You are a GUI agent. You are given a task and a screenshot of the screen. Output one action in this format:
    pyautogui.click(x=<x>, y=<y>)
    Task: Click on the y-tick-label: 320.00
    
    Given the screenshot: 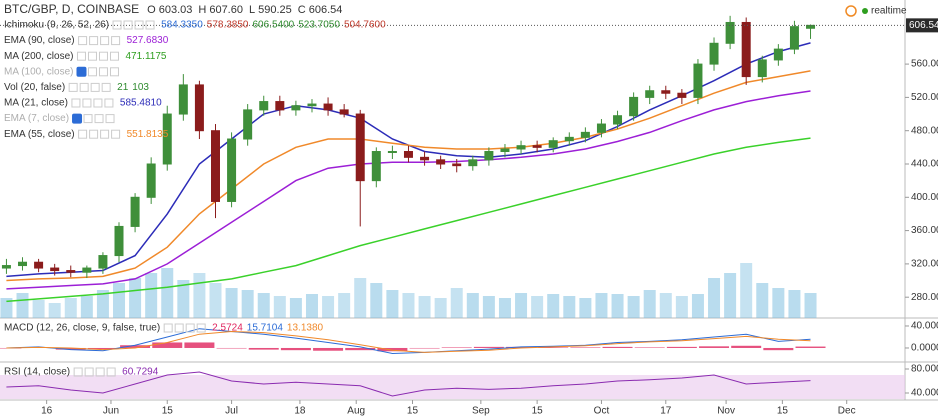 What is the action you would take?
    pyautogui.click(x=924, y=264)
    